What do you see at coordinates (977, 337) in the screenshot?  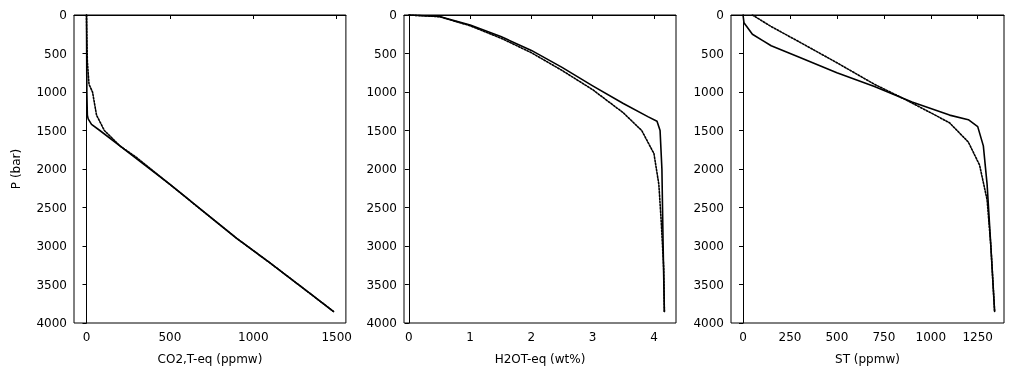 I see `x-tick-label: 1250` at bounding box center [977, 337].